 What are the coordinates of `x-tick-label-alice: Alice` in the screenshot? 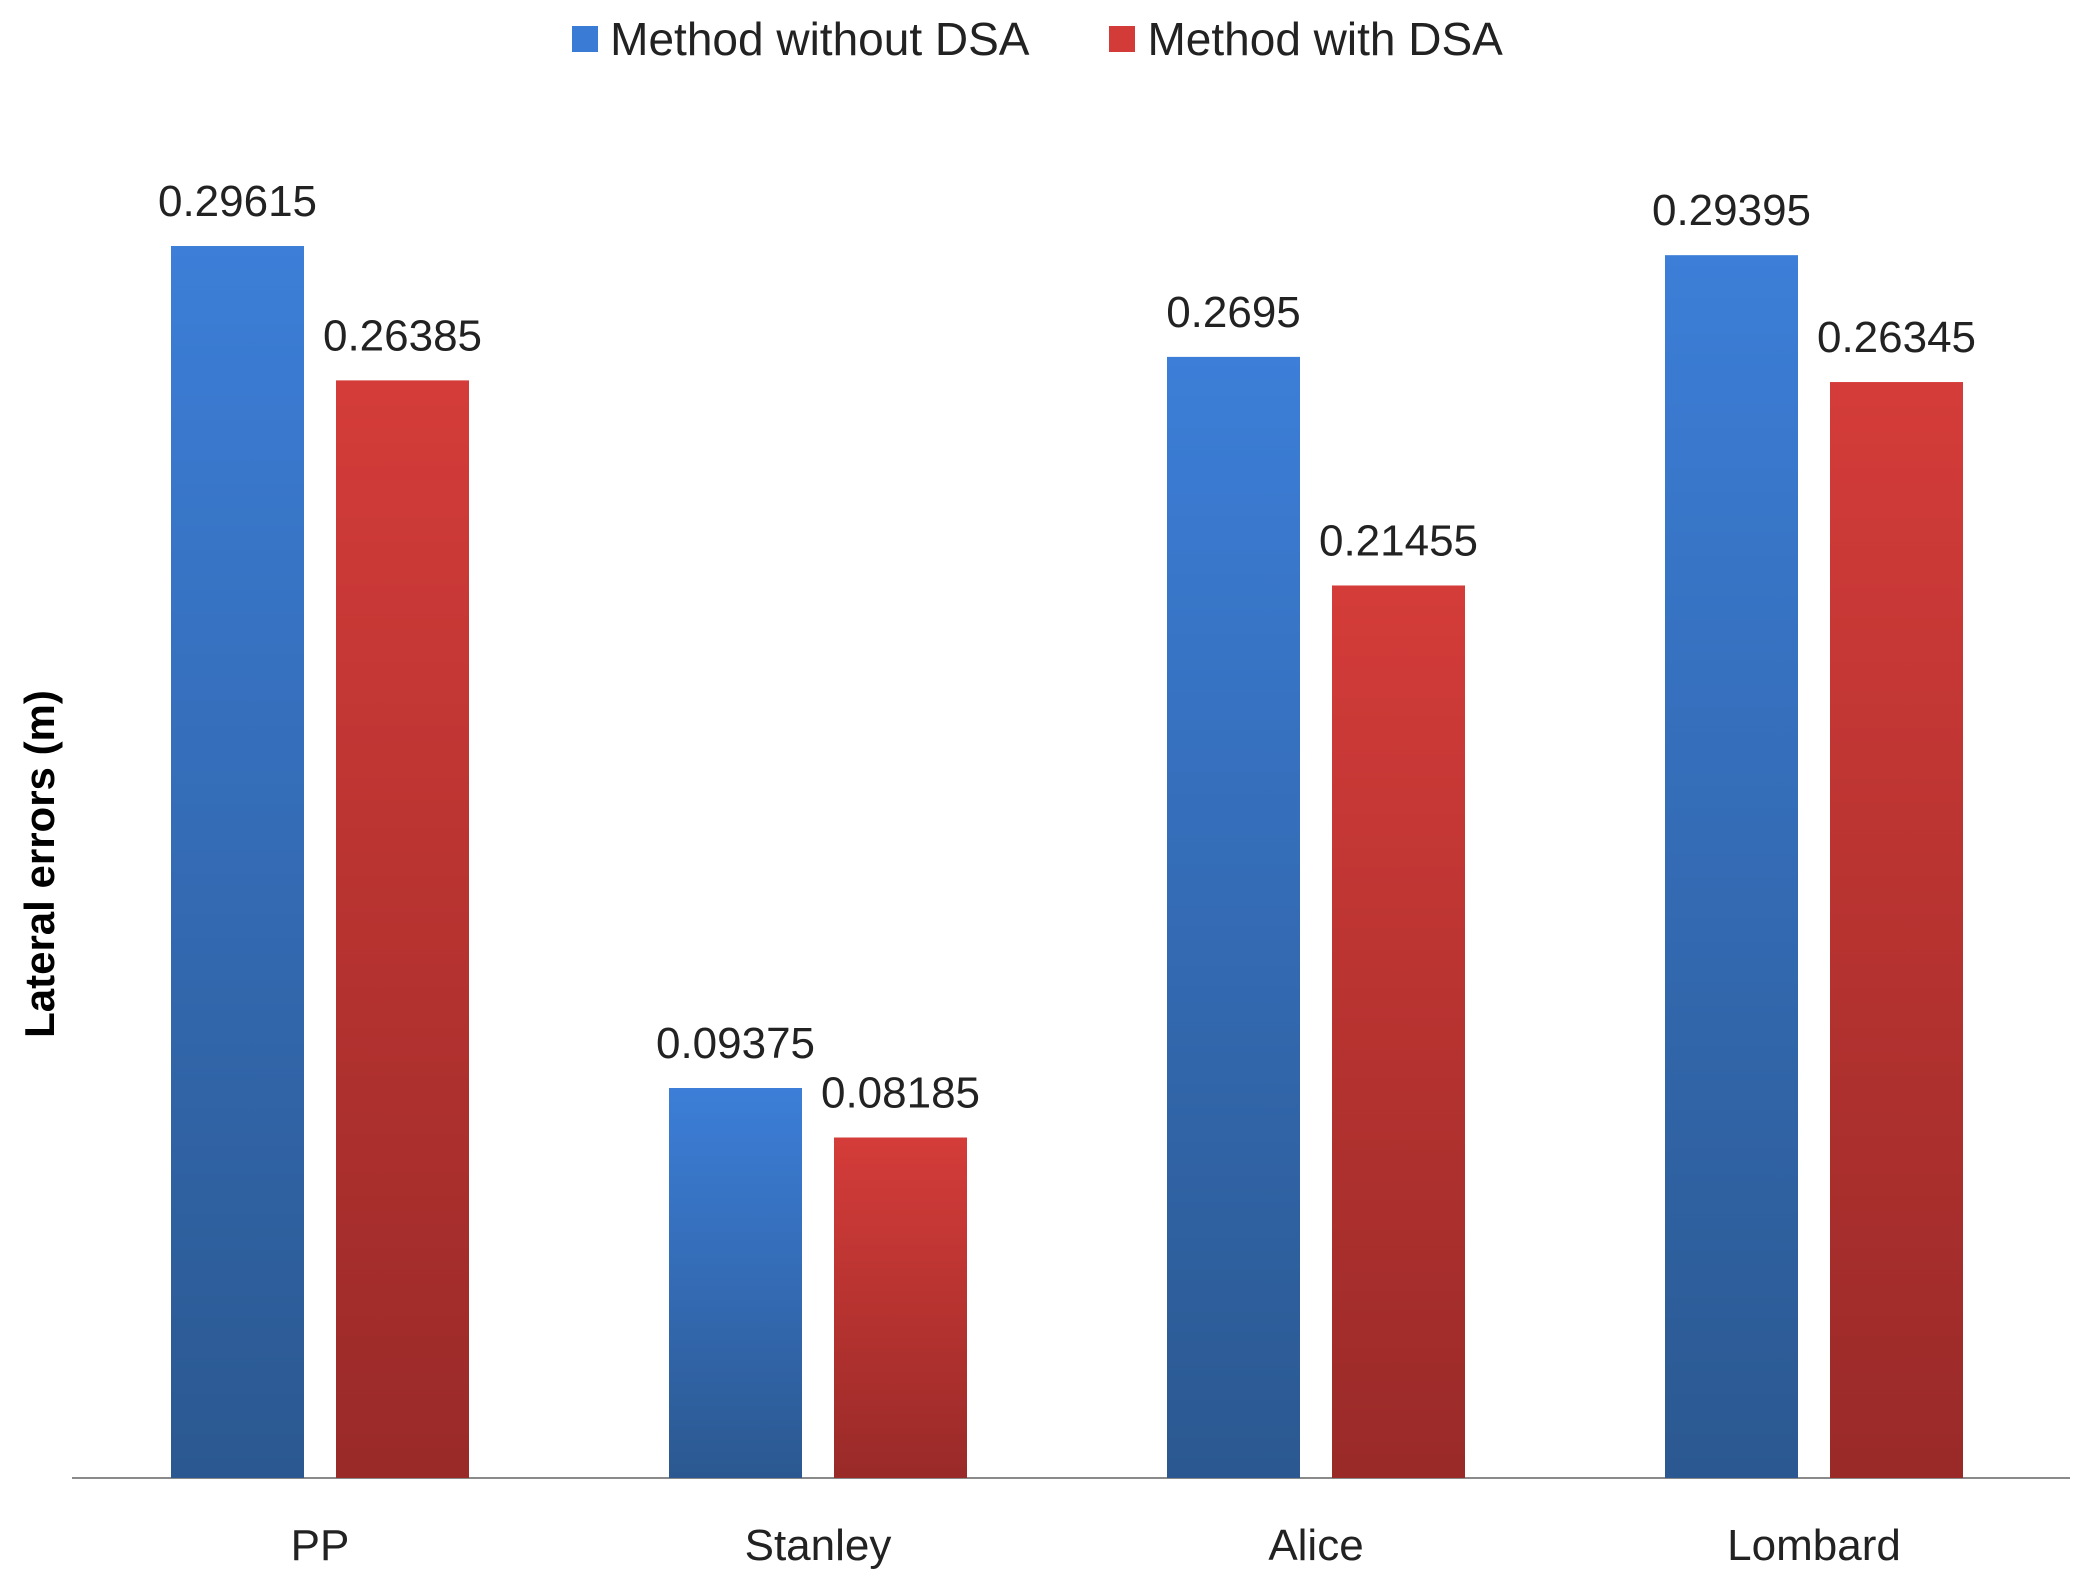 It's located at (1315, 1545).